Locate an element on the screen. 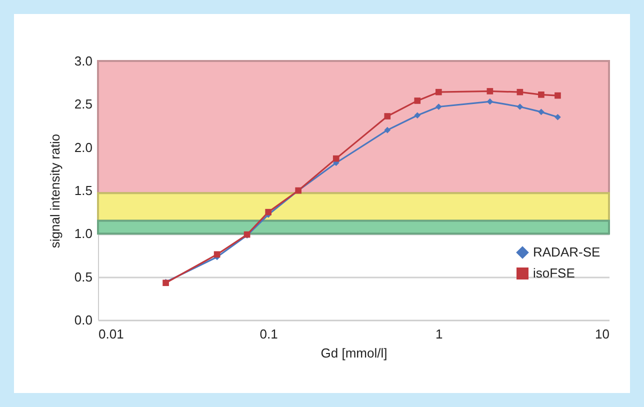 Image resolution: width=644 pixels, height=407 pixels. x-tick-label: 10 is located at coordinates (602, 334).